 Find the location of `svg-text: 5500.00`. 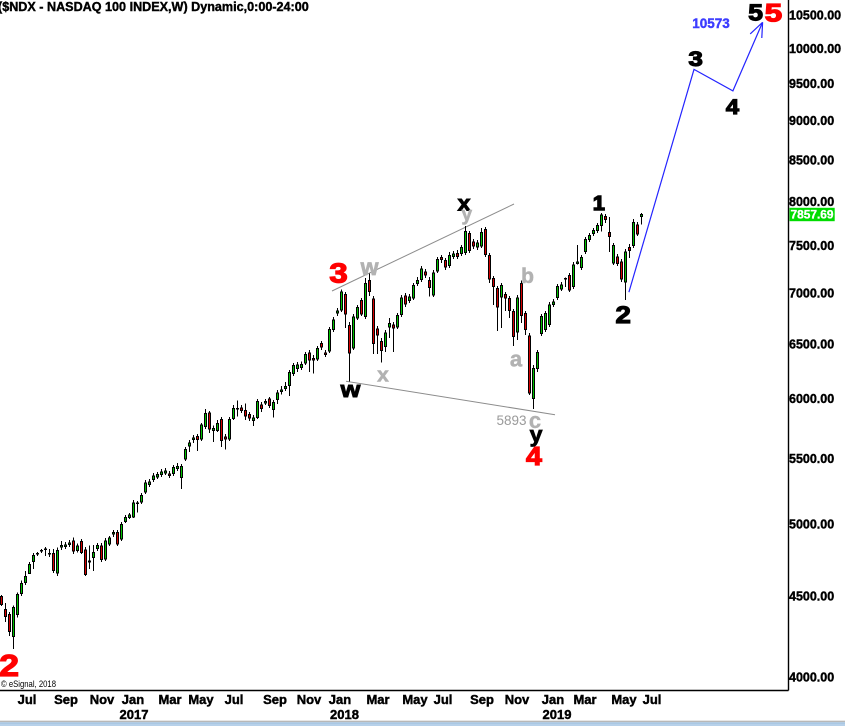

svg-text: 5500.00 is located at coordinates (811, 459).